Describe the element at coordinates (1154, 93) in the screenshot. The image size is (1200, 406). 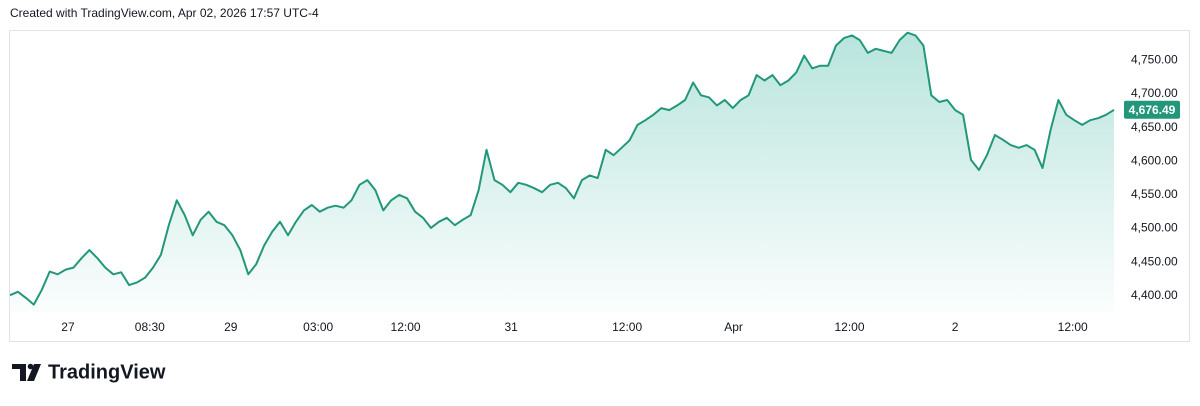
I see `y-tick-label: 4,700.00` at that location.